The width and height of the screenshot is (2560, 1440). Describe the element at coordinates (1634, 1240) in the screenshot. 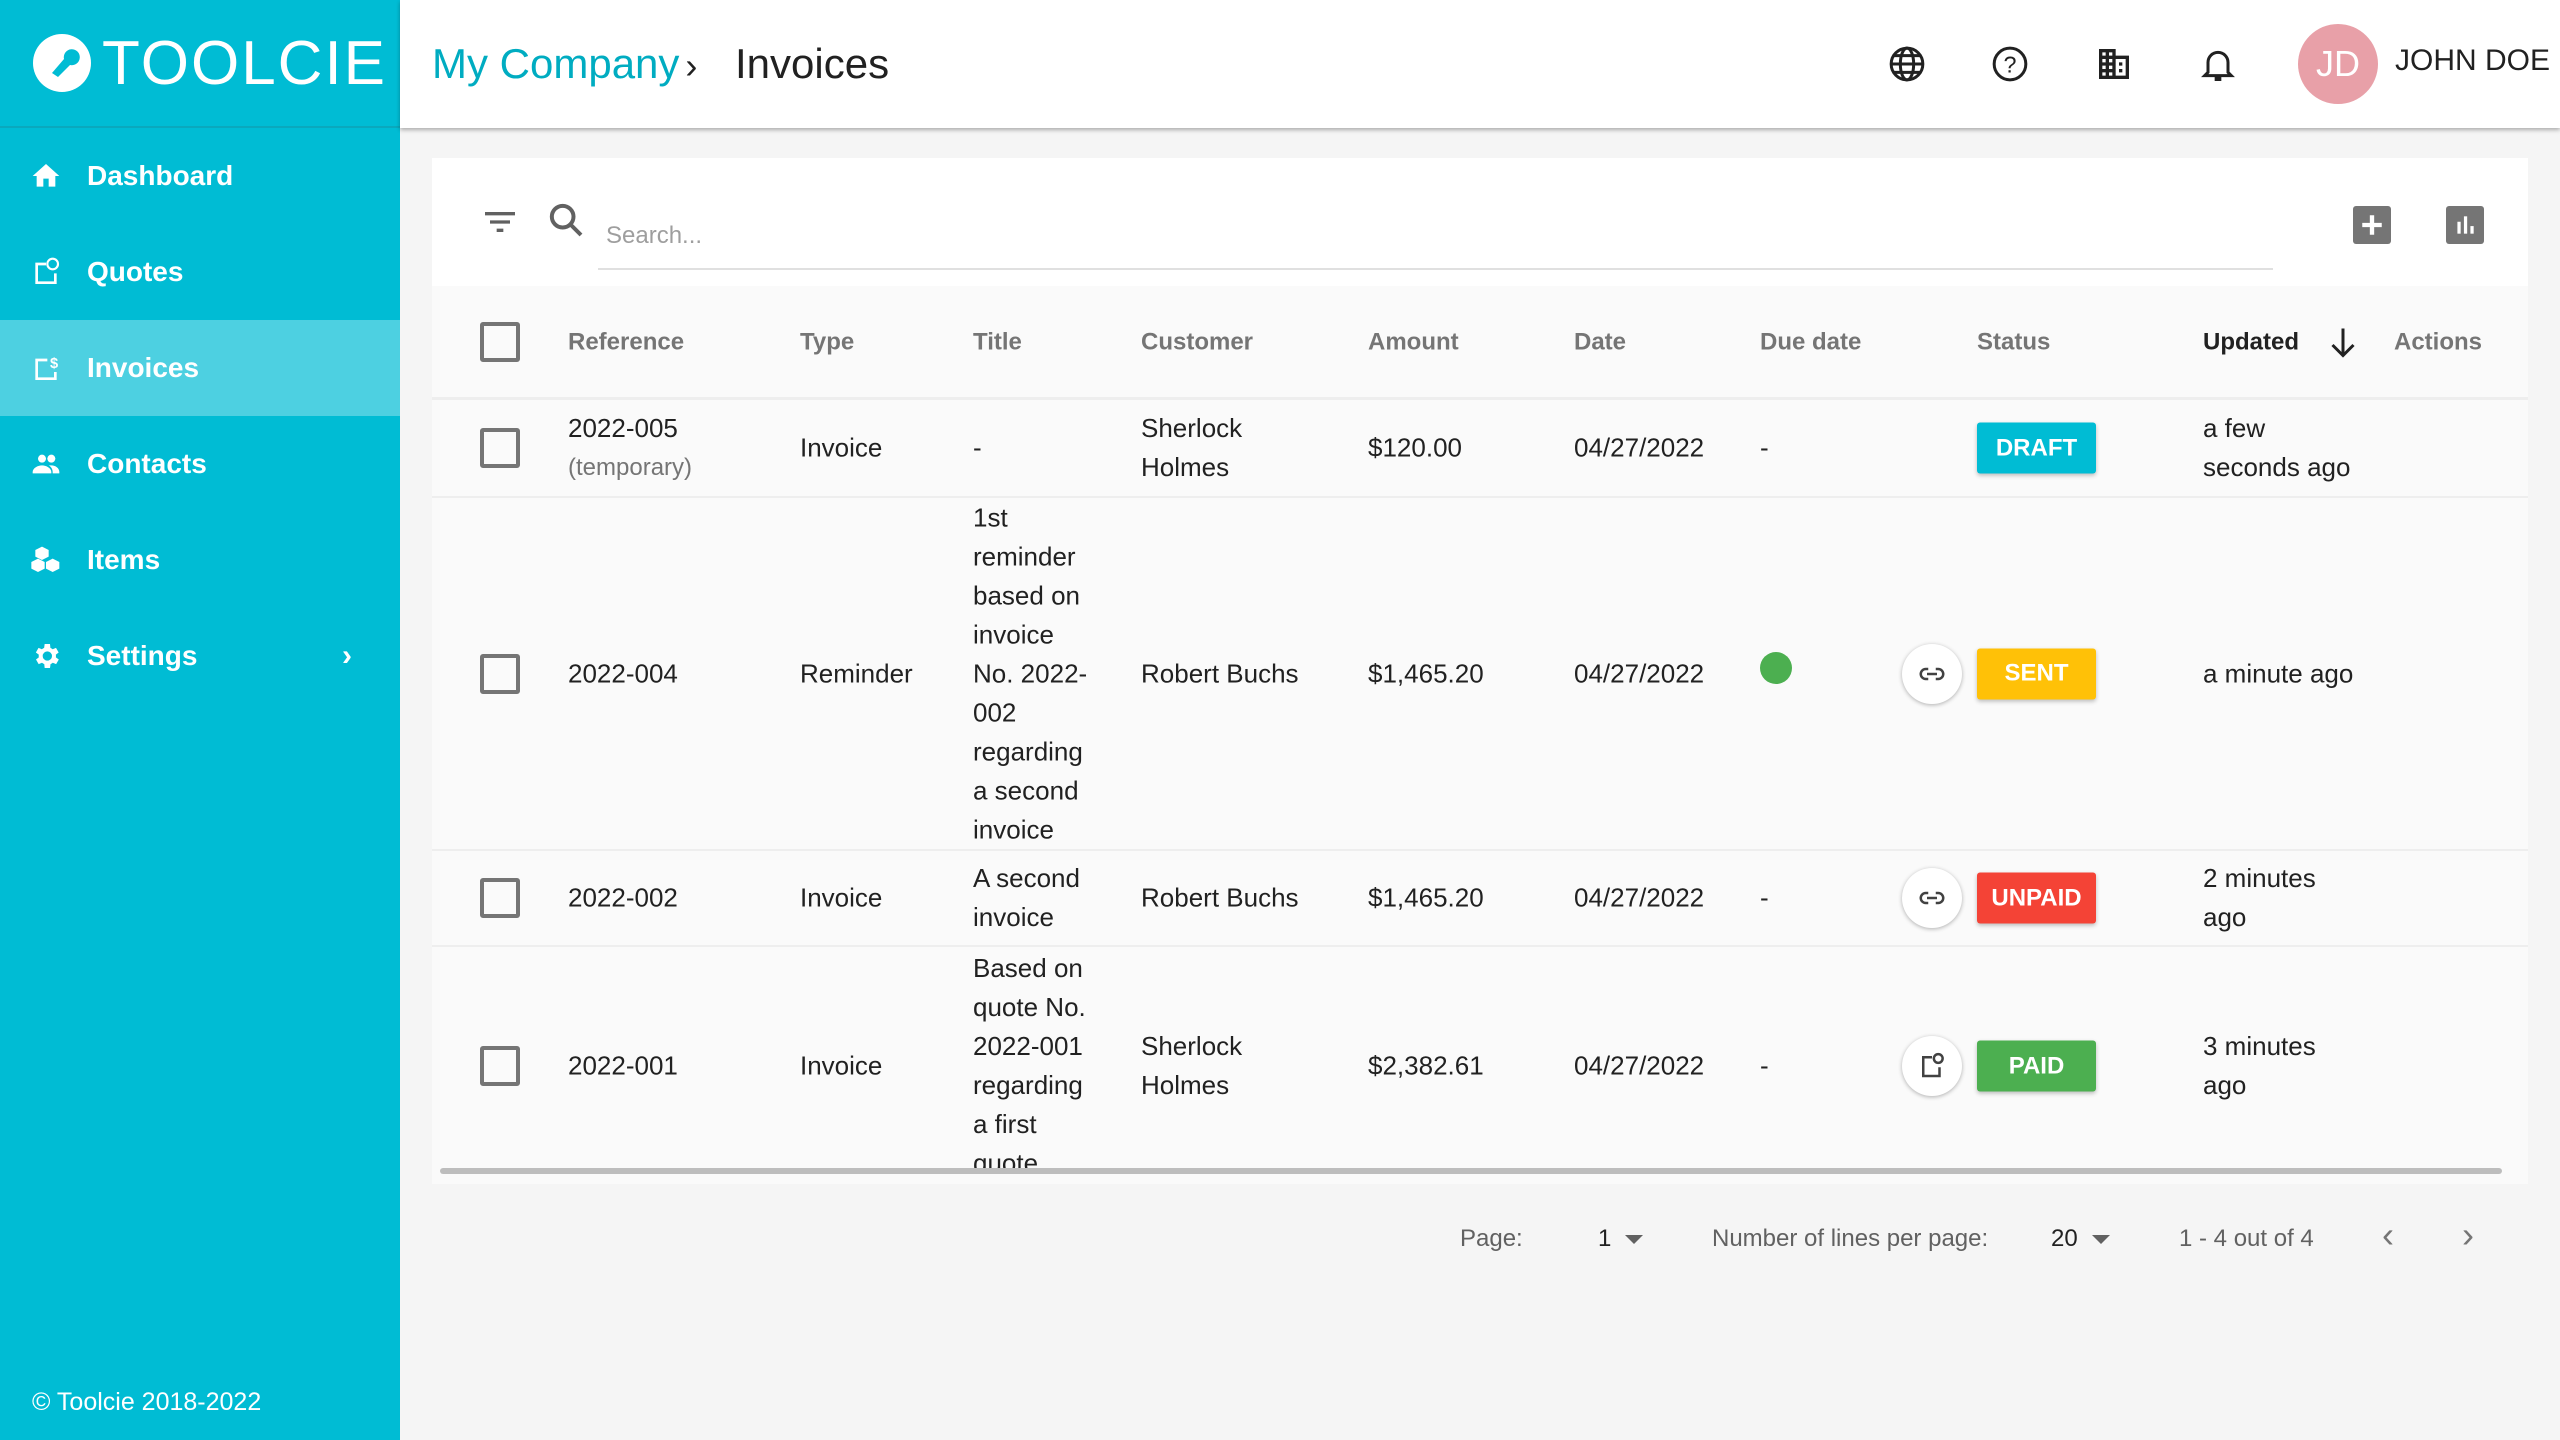

I see `caret-down-icon` at that location.